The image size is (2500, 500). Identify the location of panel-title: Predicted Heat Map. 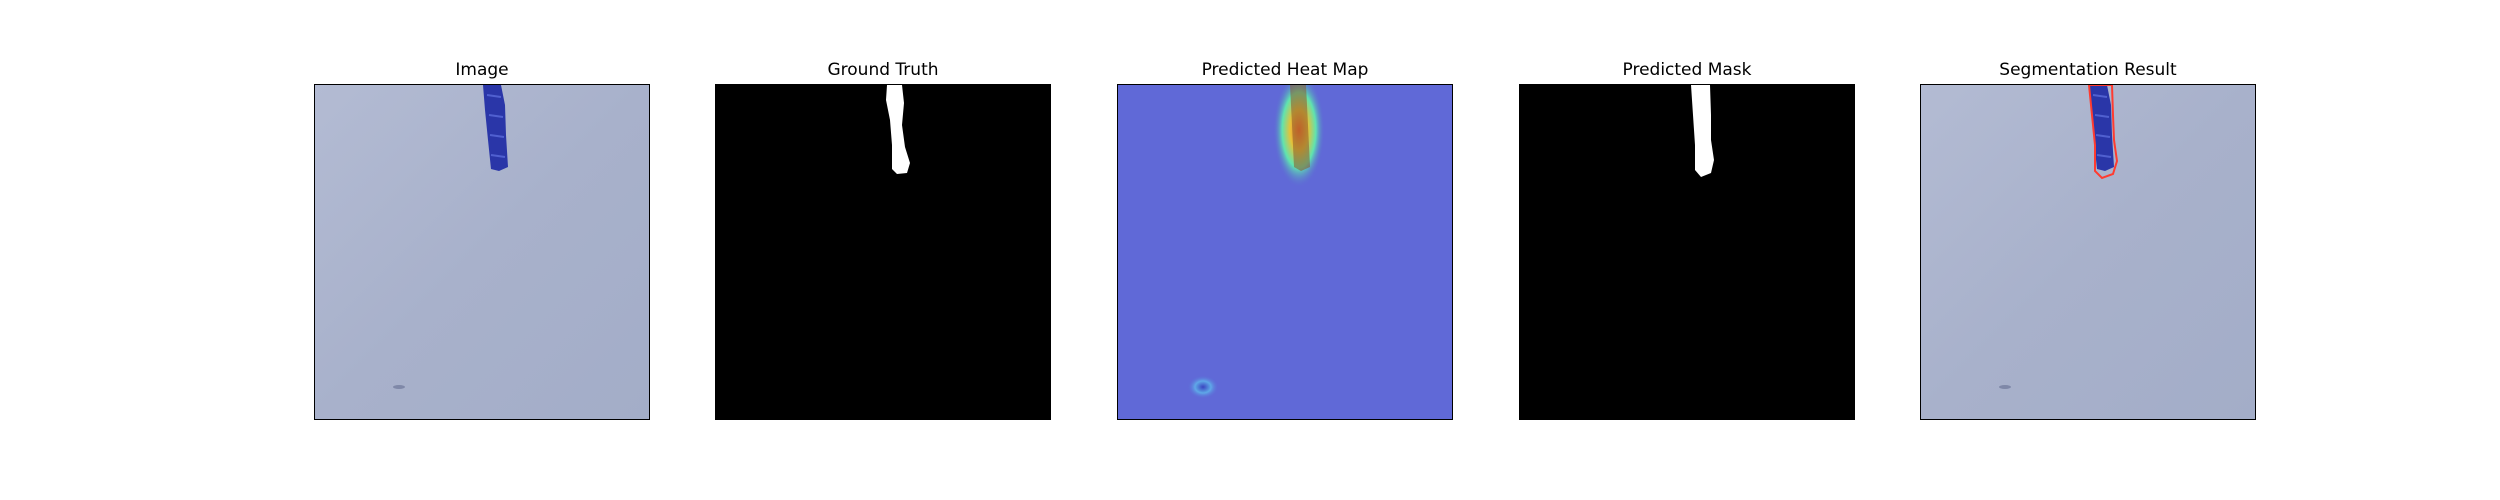
(1285, 70).